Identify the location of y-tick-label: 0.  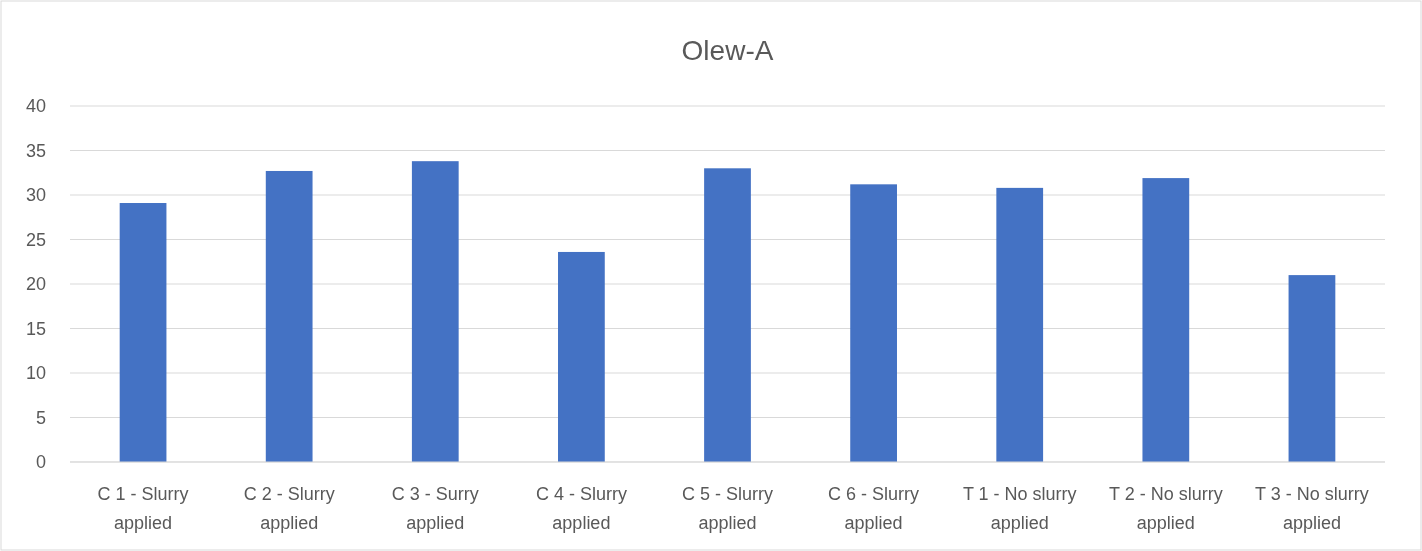
(40, 462).